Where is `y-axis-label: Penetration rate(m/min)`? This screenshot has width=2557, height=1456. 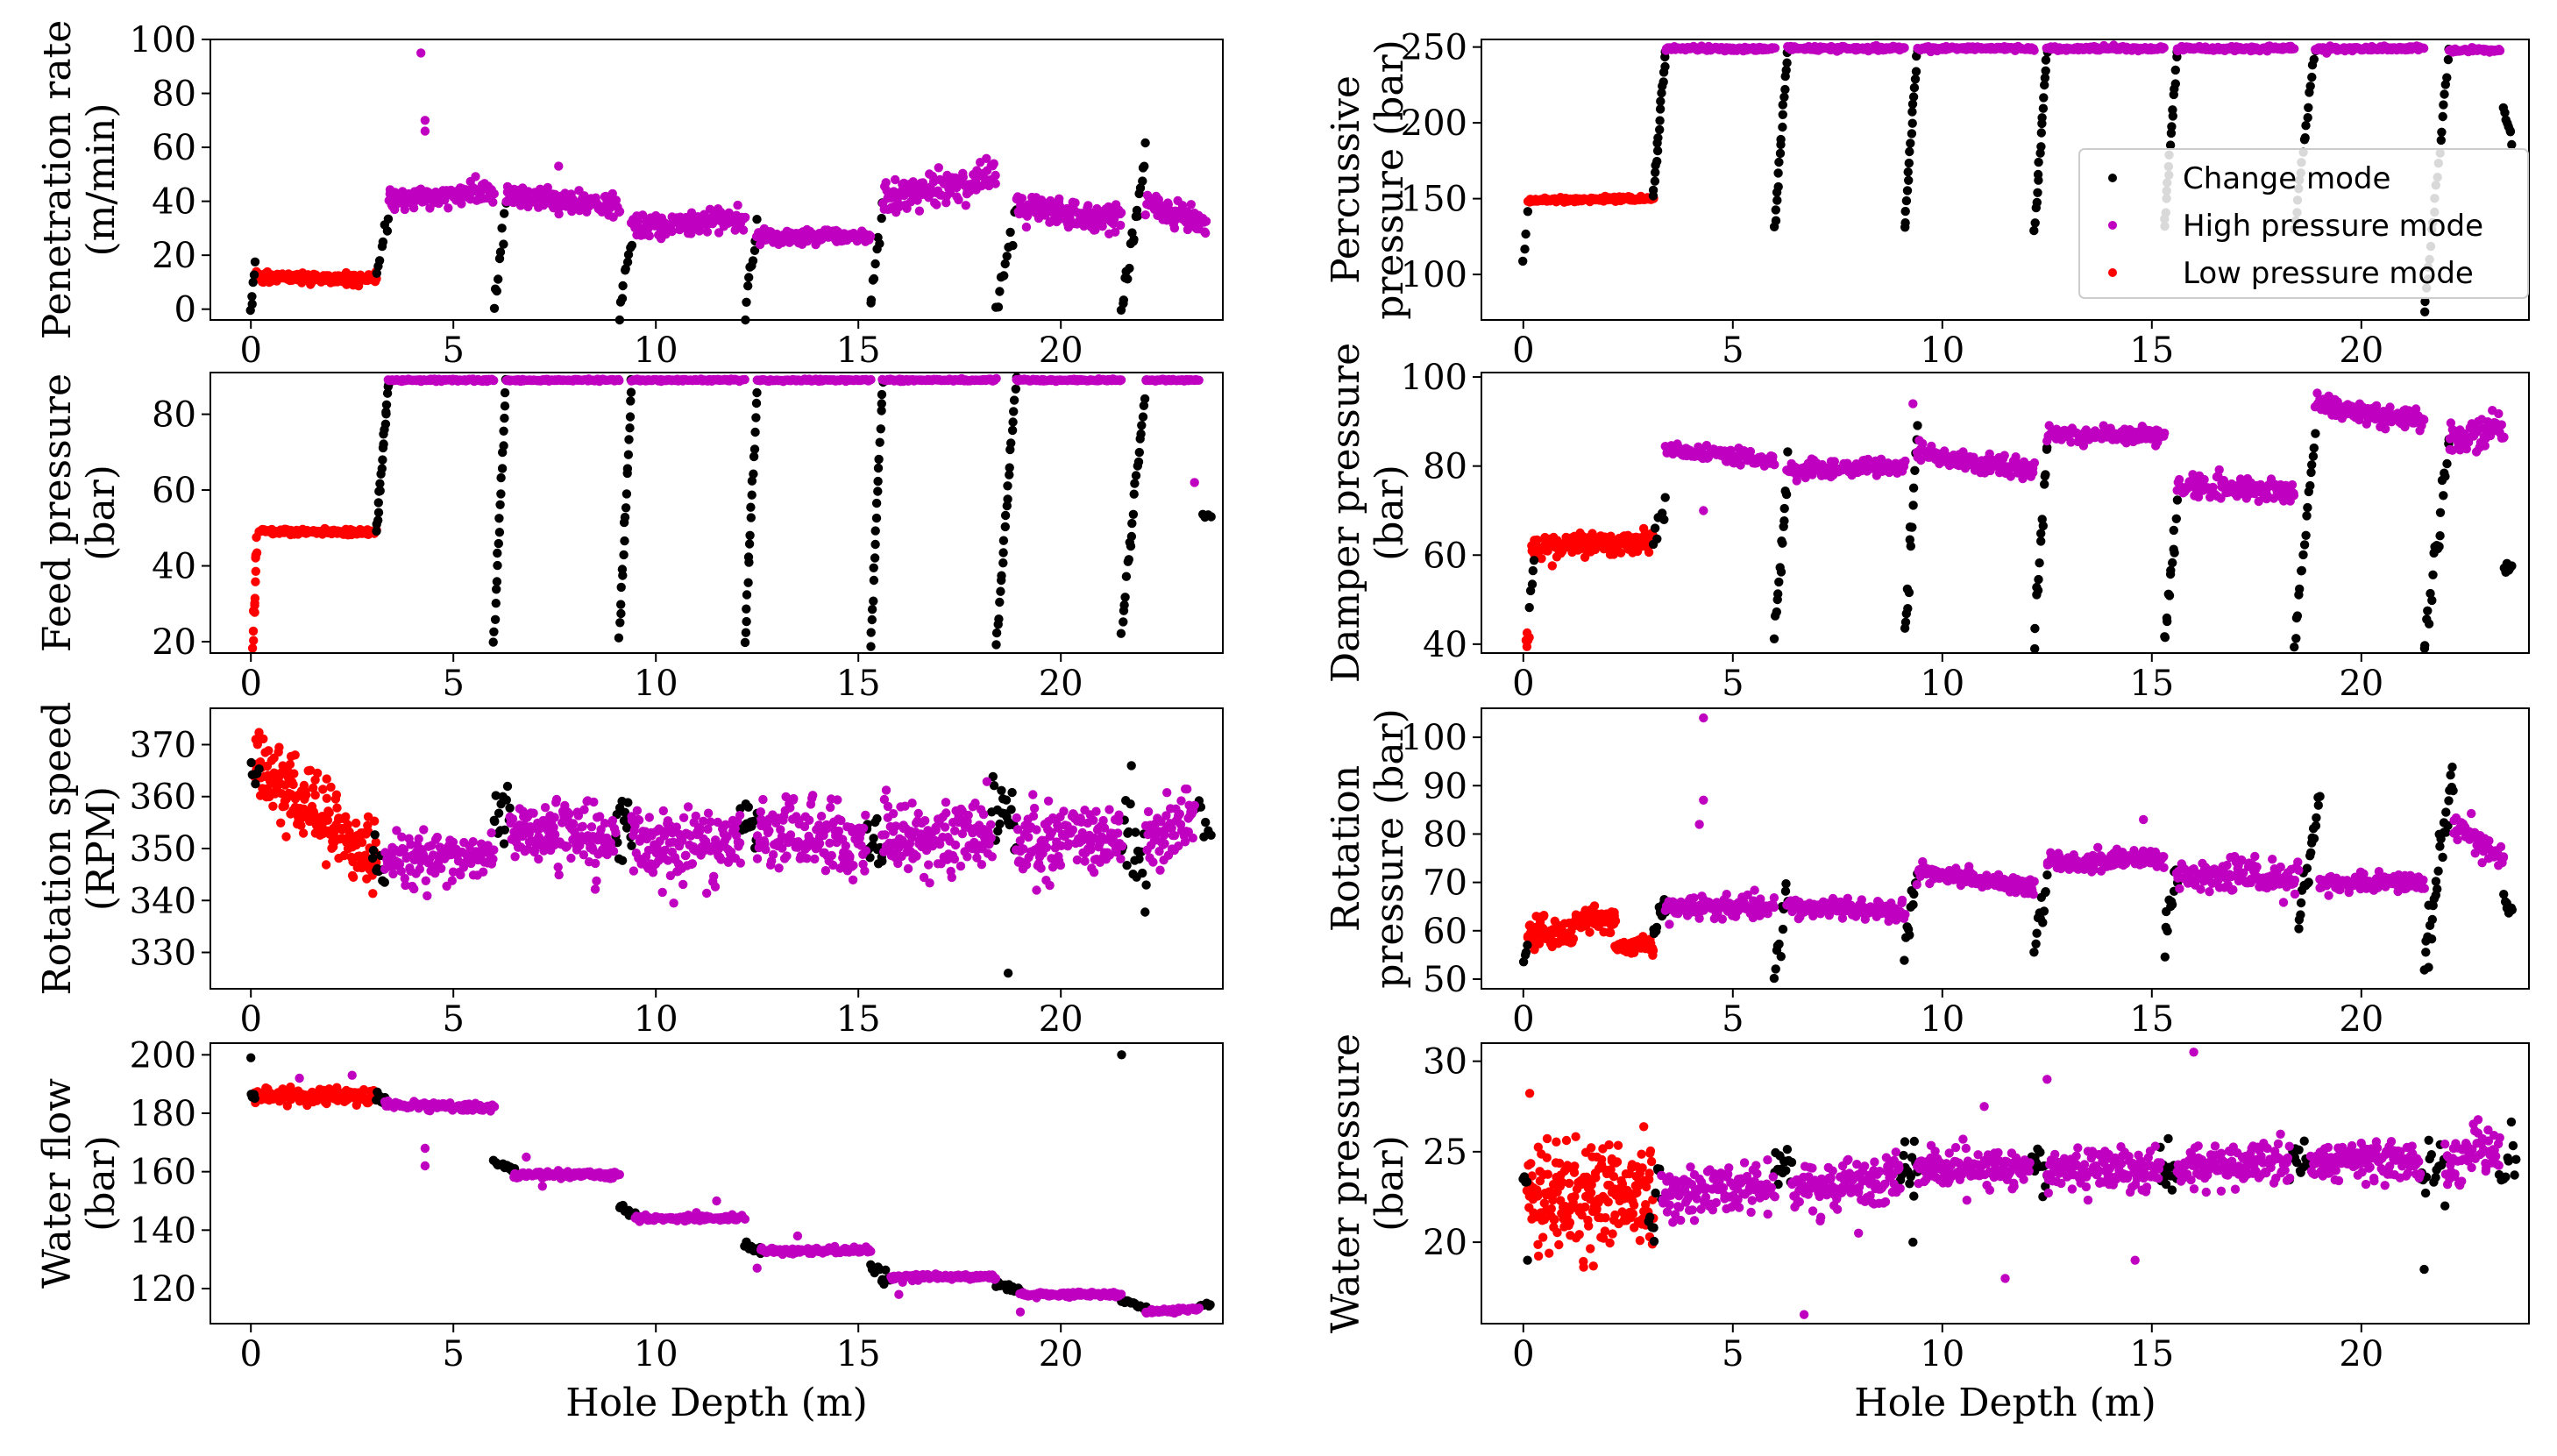 y-axis-label: Penetration rate(m/min) is located at coordinates (79, 180).